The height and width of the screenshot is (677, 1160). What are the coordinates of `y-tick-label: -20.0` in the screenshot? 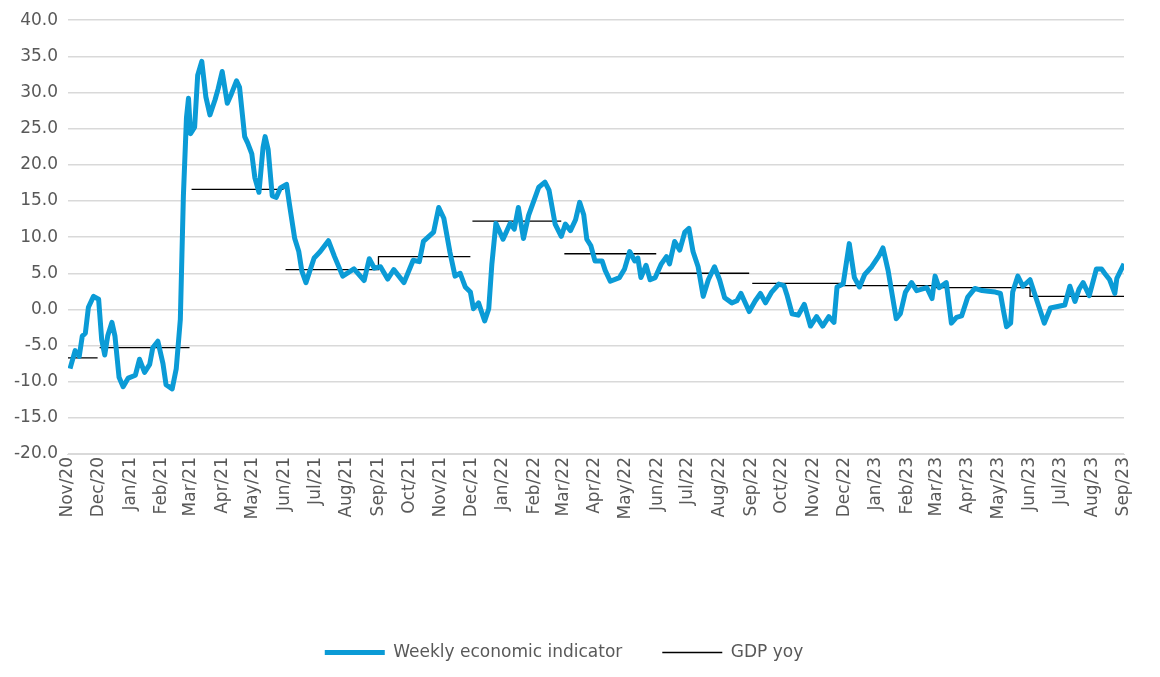 It's located at (35, 452).